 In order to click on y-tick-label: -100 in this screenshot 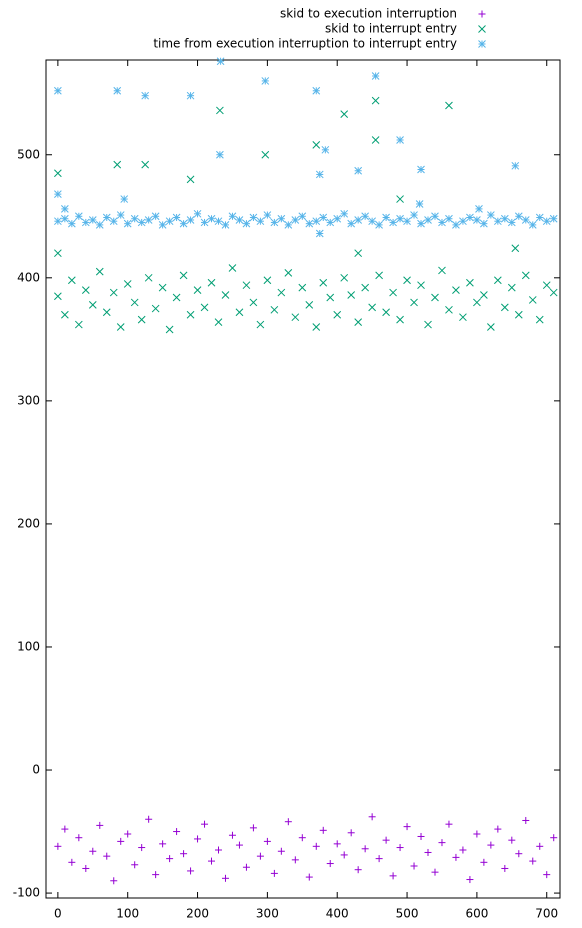, I will do `click(26, 893)`.